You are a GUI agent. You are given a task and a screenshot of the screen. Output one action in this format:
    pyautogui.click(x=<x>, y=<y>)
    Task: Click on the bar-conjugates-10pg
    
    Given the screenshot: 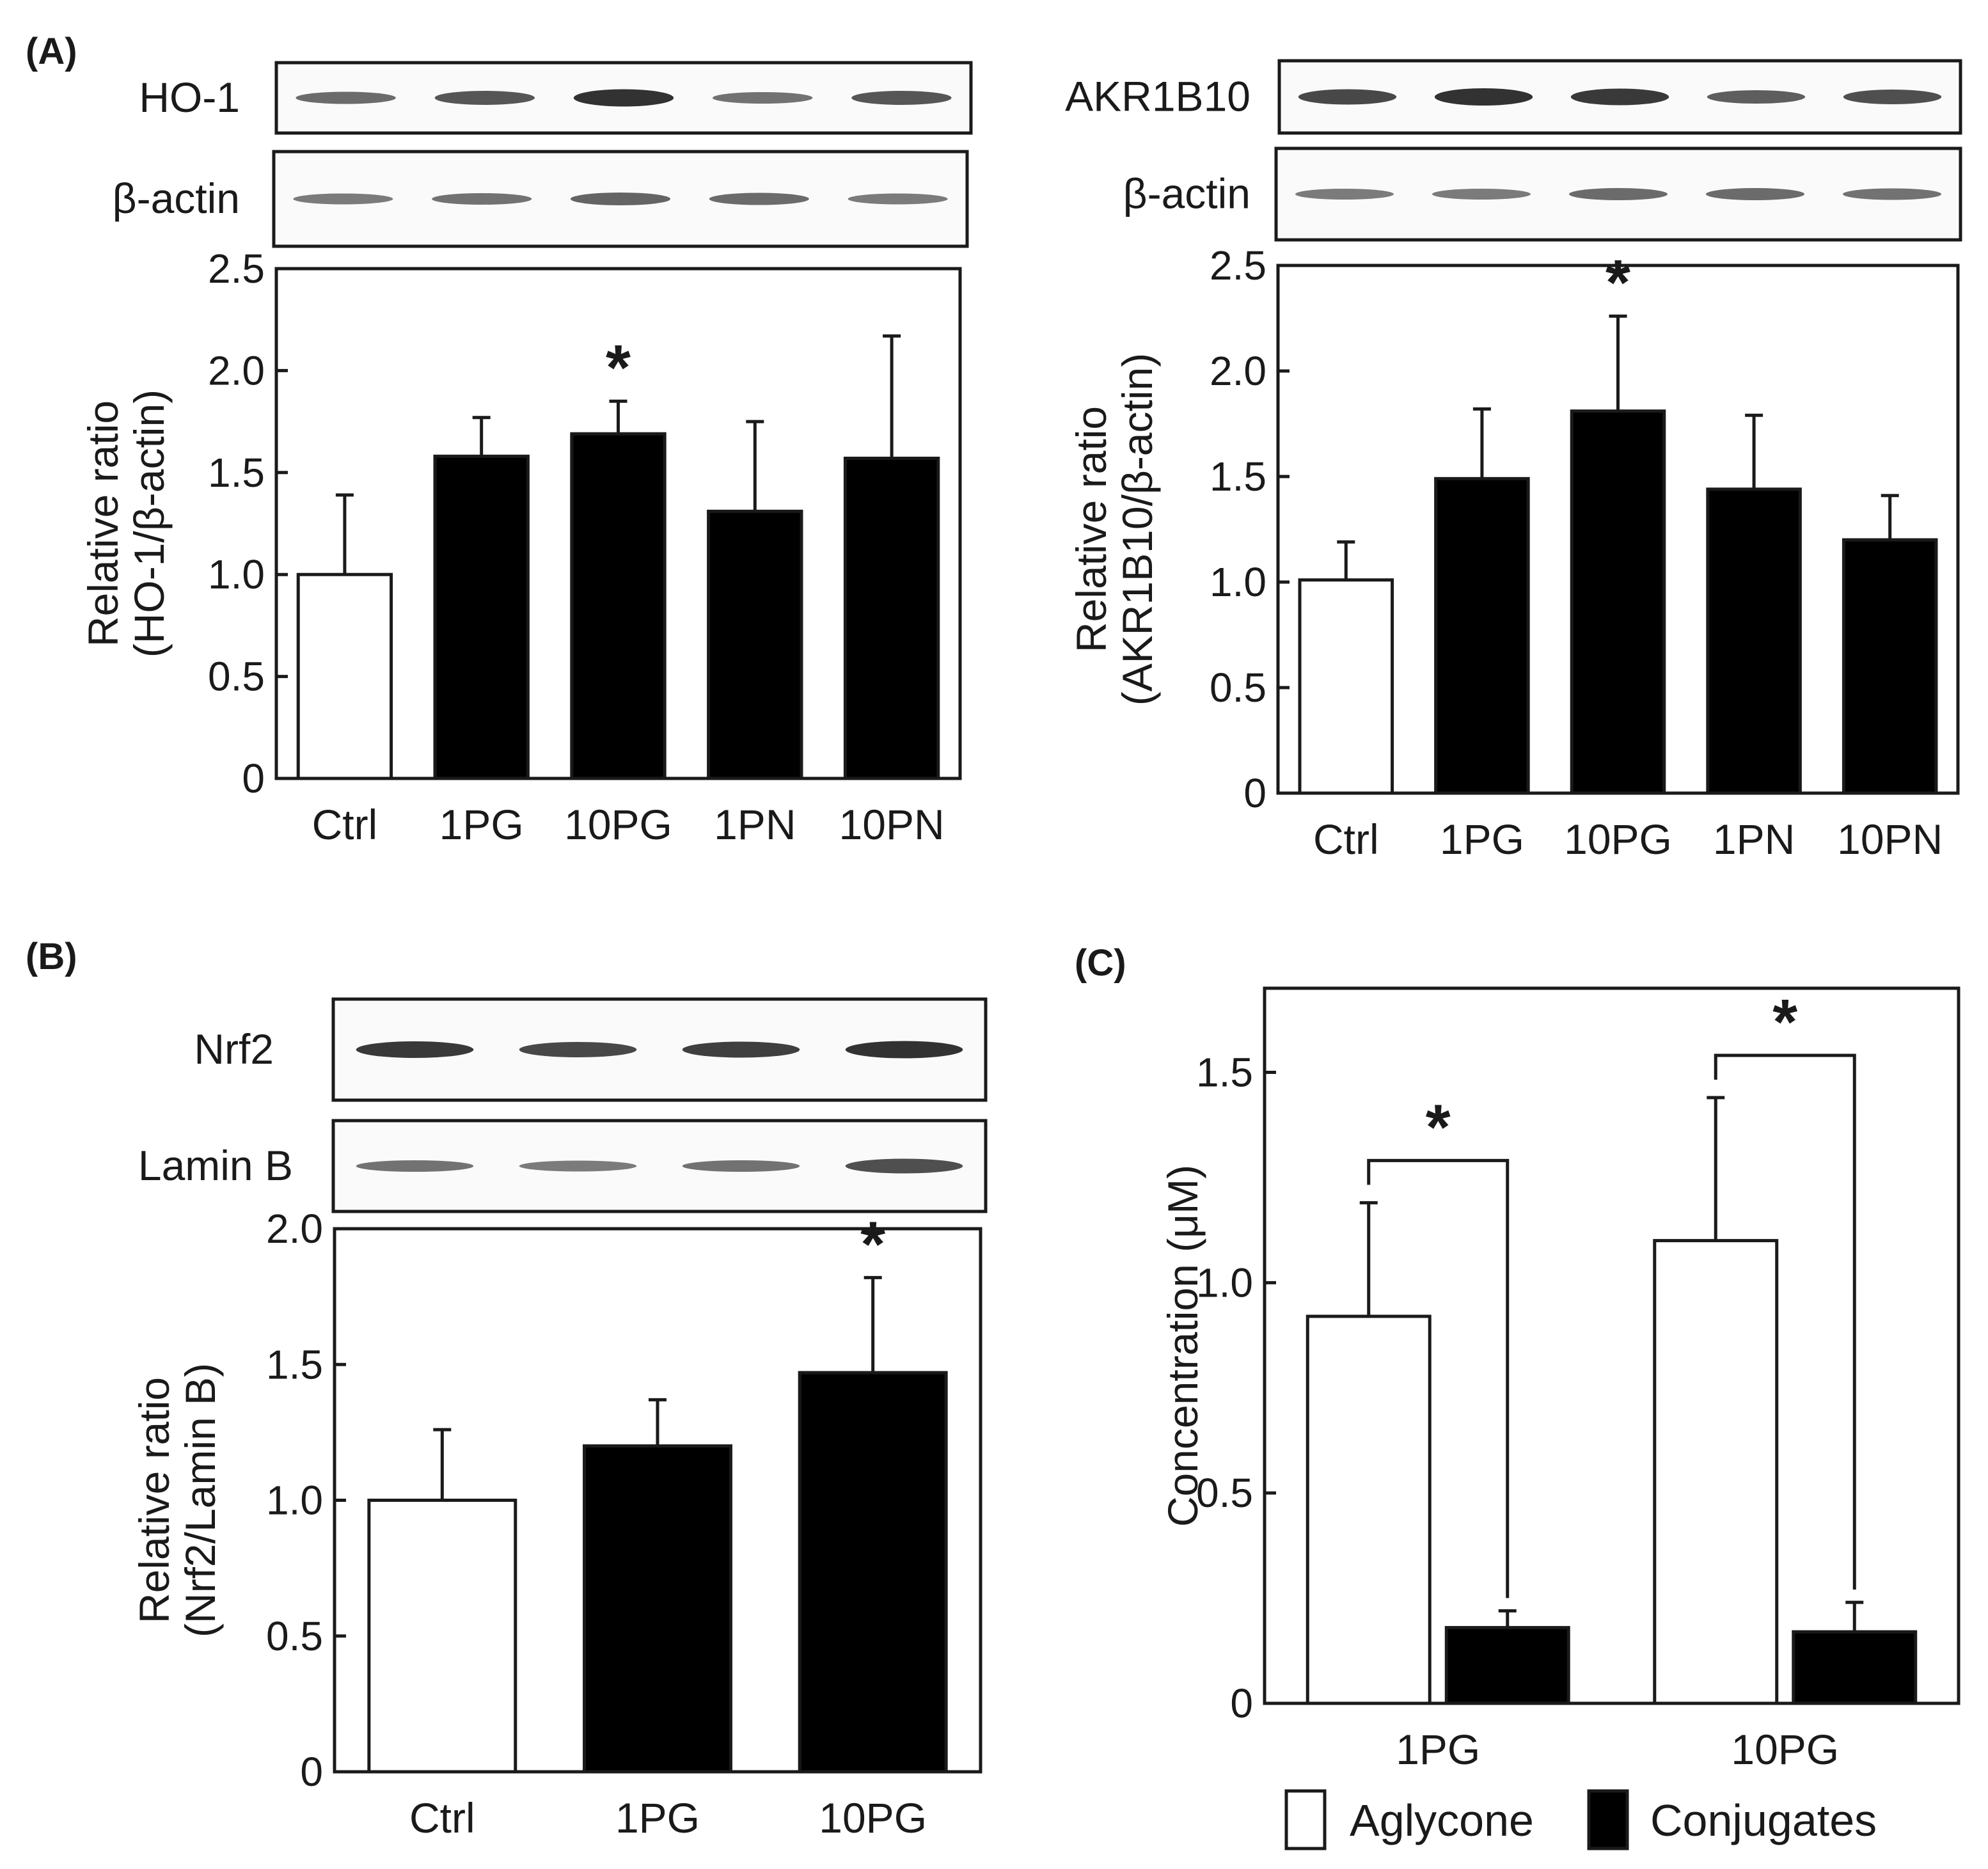 What is the action you would take?
    pyautogui.click(x=1855, y=1667)
    